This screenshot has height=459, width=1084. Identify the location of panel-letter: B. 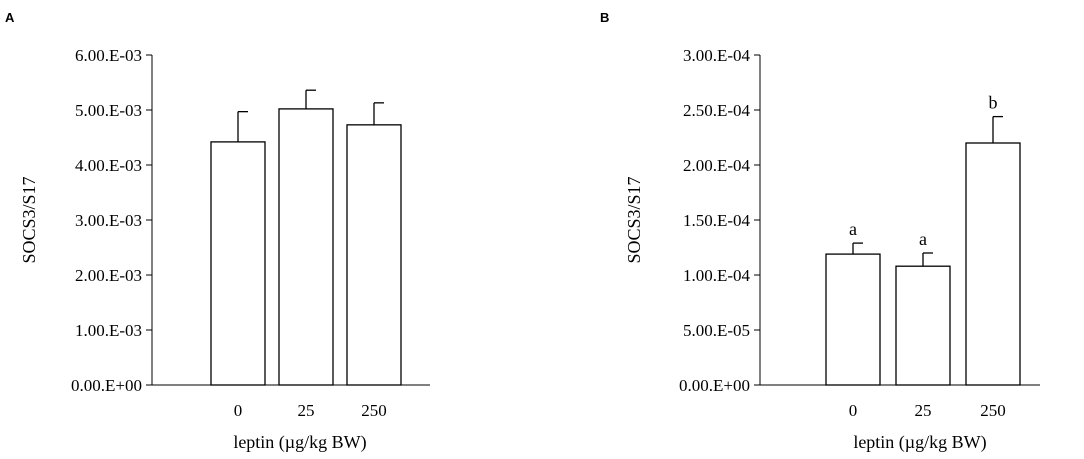
(604, 17).